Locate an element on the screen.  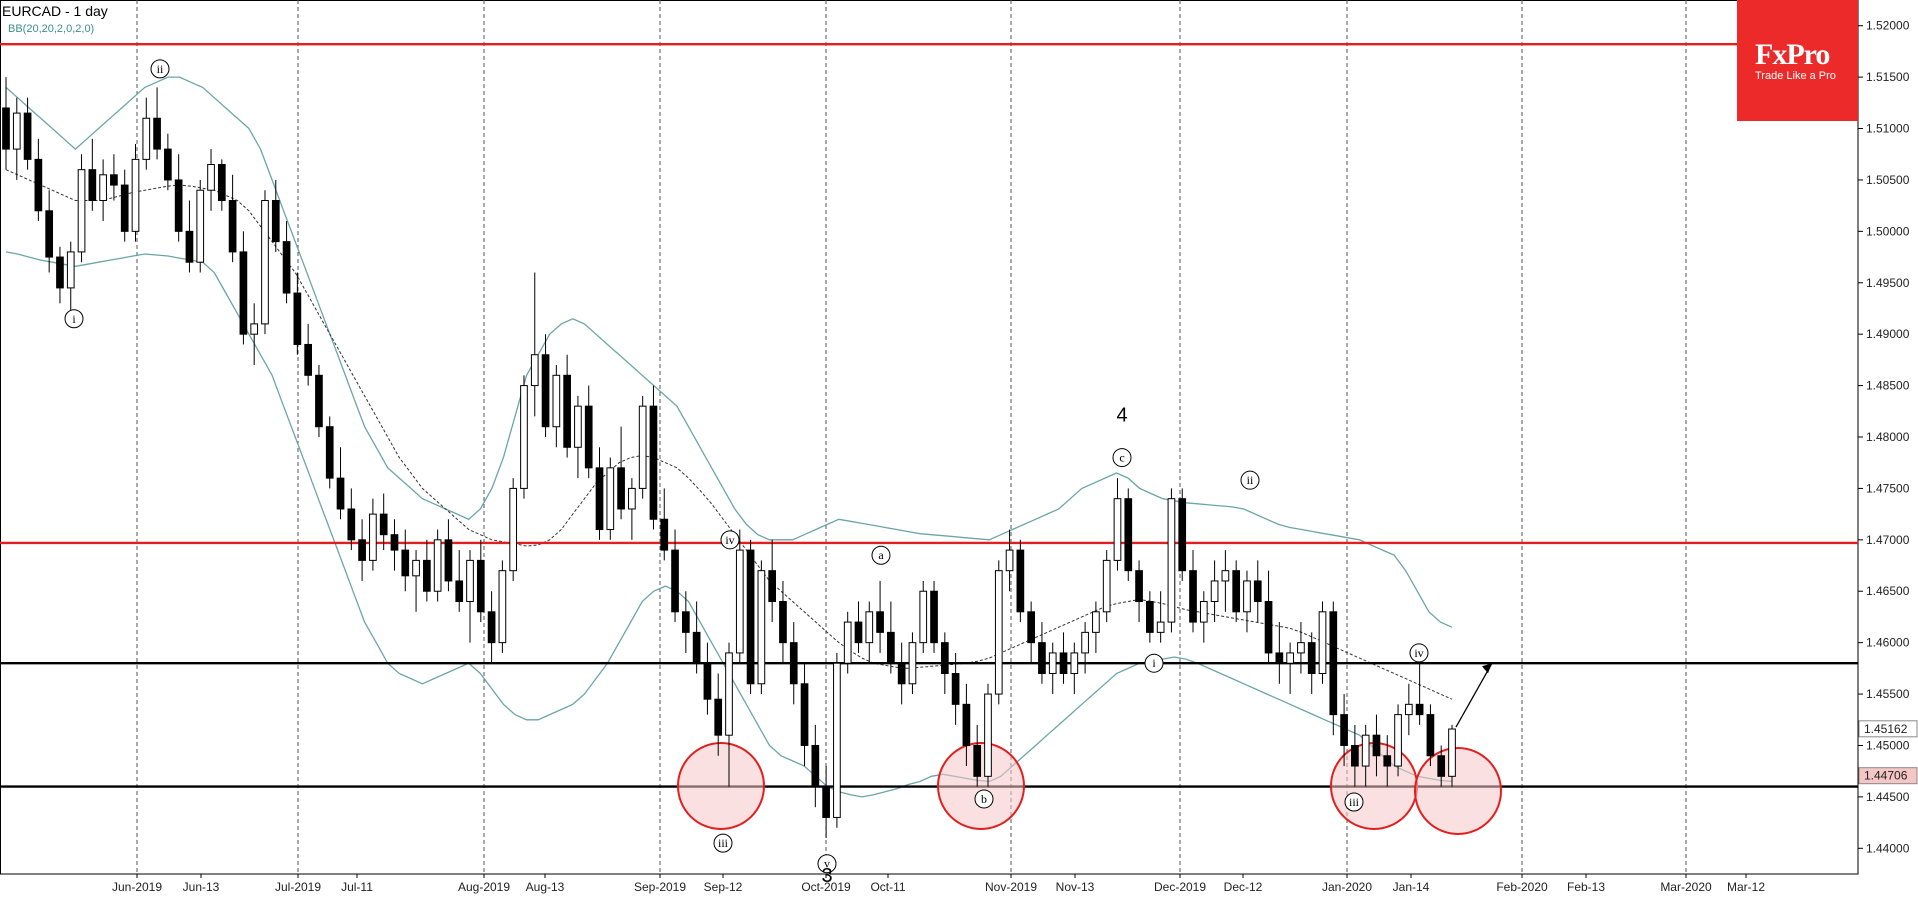
y-tick-label: 1.46500 is located at coordinates (1888, 591).